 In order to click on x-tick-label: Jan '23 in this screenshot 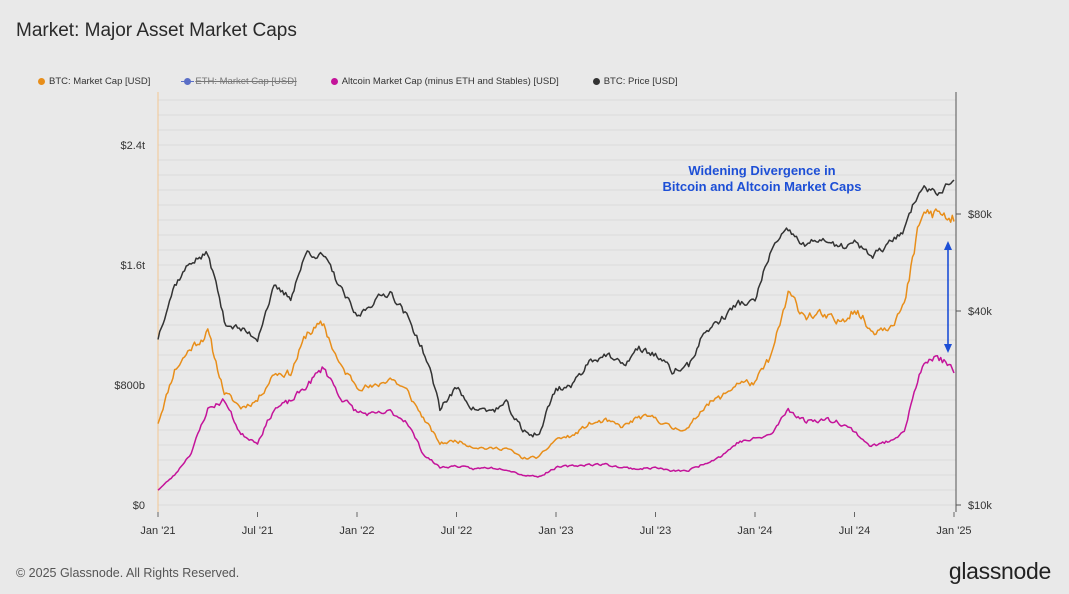, I will do `click(555, 531)`.